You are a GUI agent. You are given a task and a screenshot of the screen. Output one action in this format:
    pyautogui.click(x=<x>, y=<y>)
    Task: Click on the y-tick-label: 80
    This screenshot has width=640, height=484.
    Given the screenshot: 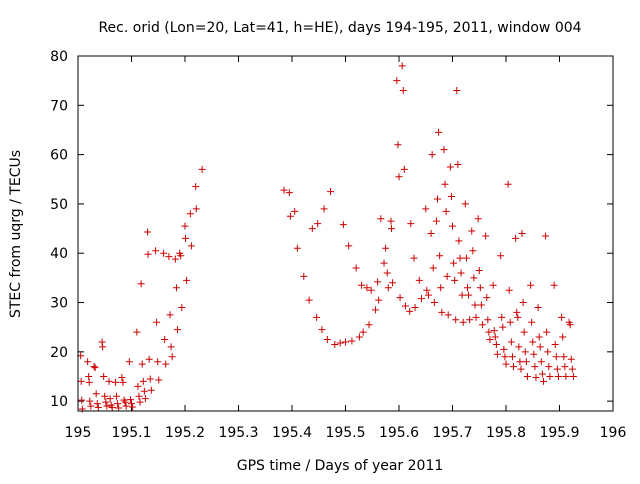 What is the action you would take?
    pyautogui.click(x=59, y=57)
    